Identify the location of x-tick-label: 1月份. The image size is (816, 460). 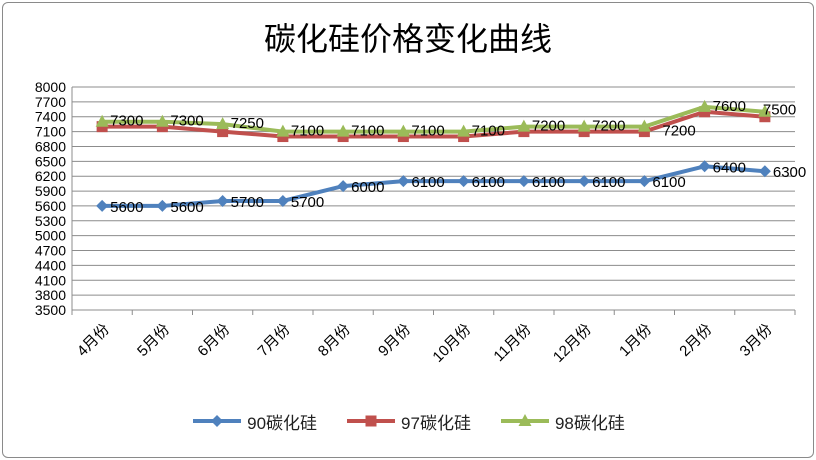
(635, 340).